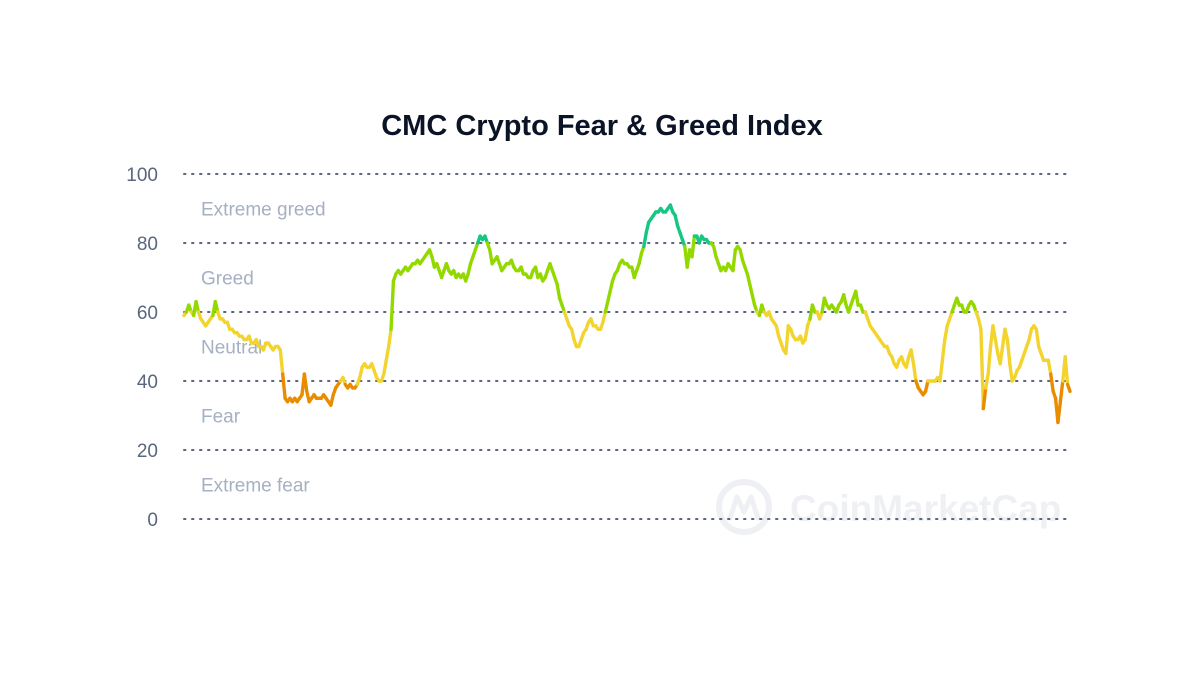  I want to click on coinmarketcap-logo-icon, so click(744, 507).